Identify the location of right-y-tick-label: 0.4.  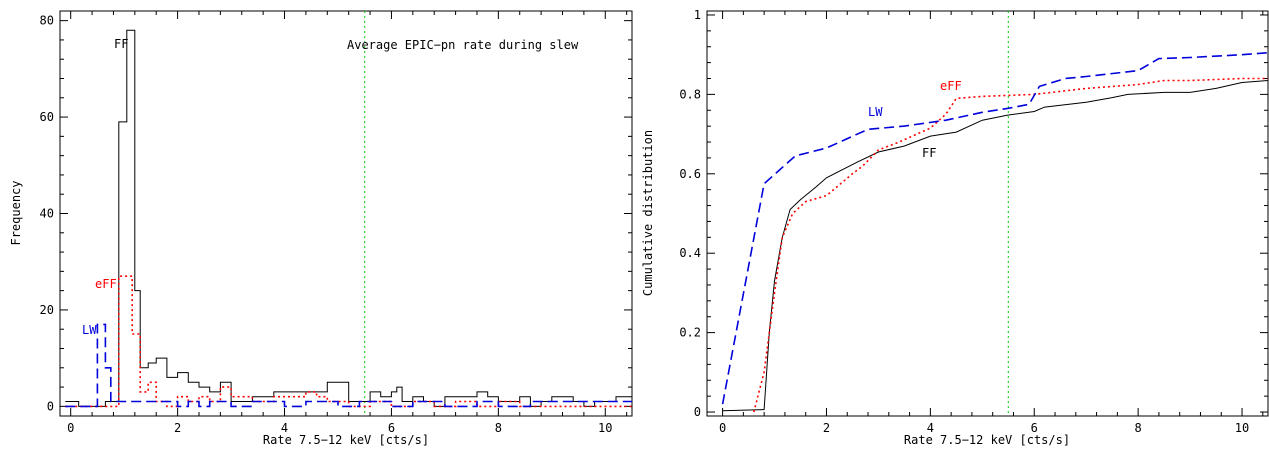
(690, 253).